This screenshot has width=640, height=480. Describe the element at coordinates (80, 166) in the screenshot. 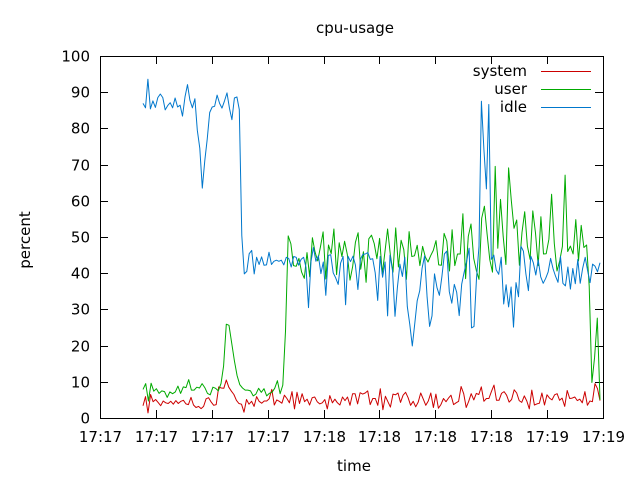

I see `y-tick-label: 70` at that location.